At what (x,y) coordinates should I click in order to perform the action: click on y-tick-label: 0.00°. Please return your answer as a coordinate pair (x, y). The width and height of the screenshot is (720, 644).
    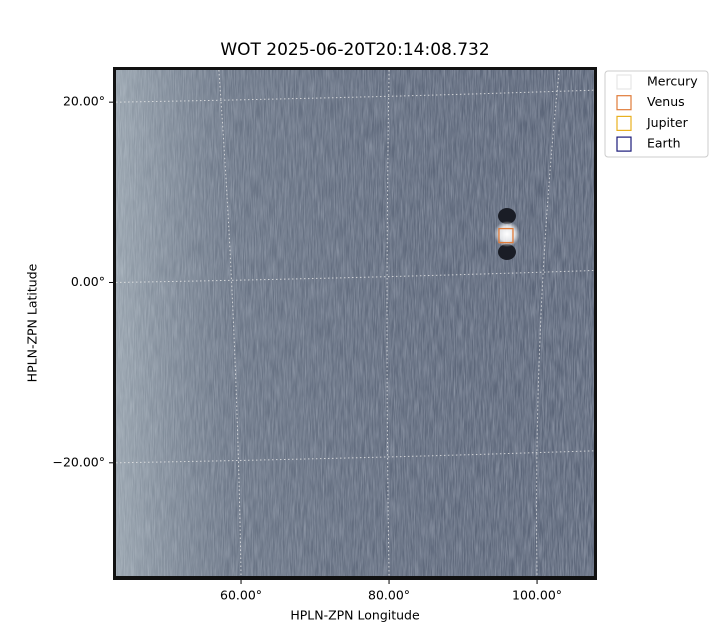
    Looking at the image, I should click on (88, 281).